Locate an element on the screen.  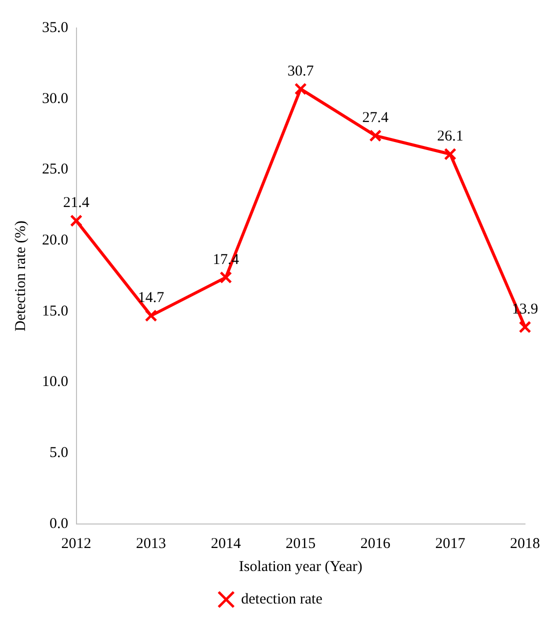
data-label: 26.1 is located at coordinates (450, 136).